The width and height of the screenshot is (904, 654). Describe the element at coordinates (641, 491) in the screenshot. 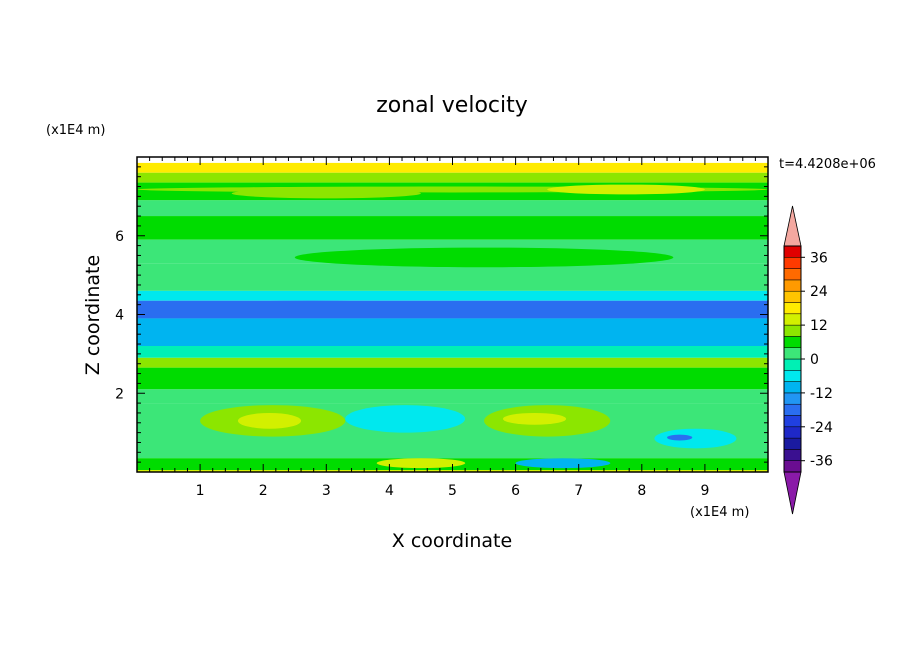

I see `x-tick-label: 8` at that location.